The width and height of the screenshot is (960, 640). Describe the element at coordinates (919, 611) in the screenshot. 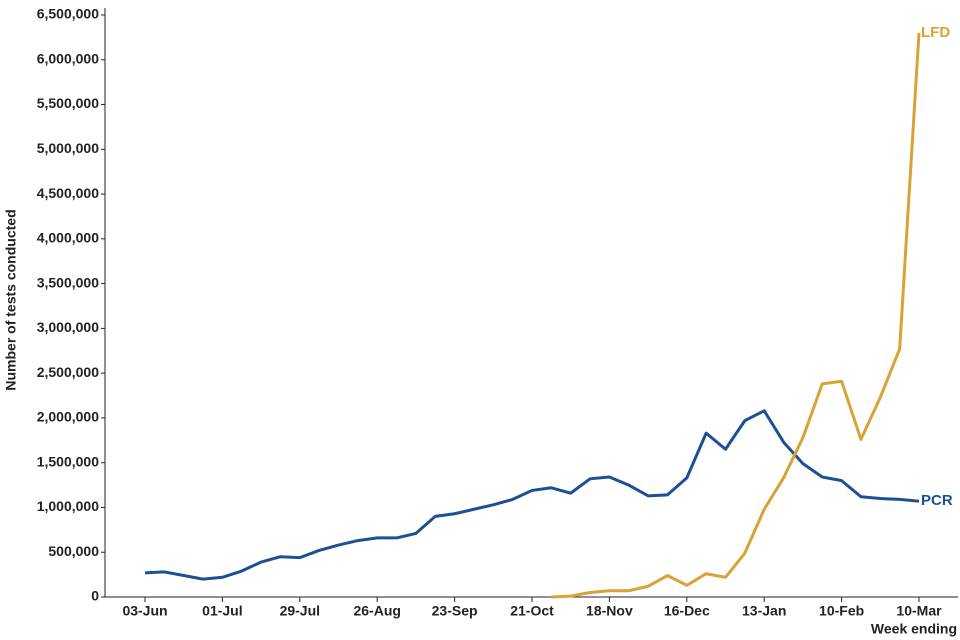

I see `x-tick-label: 10-Mar` at that location.